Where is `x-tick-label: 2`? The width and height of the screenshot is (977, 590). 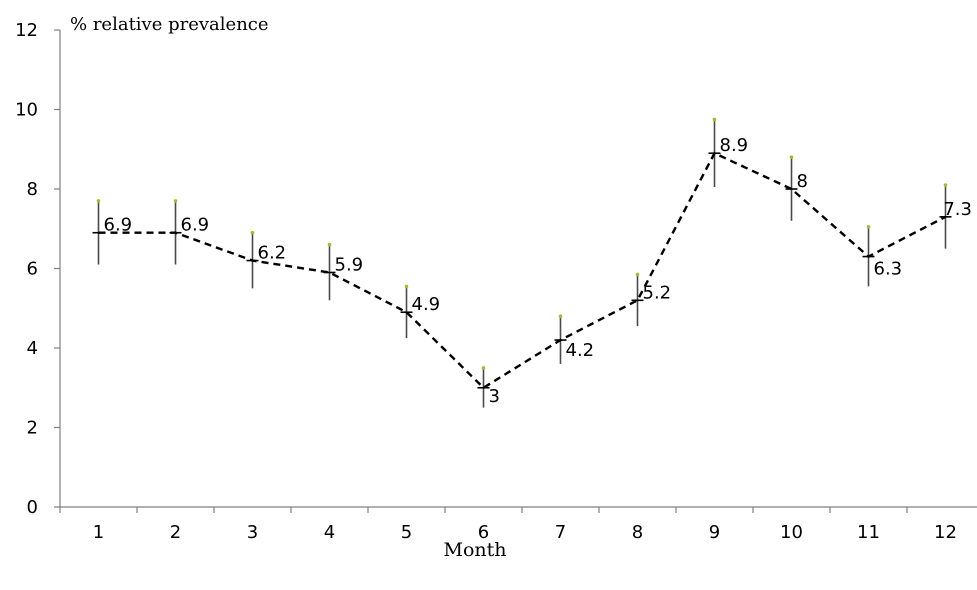
x-tick-label: 2 is located at coordinates (175, 532).